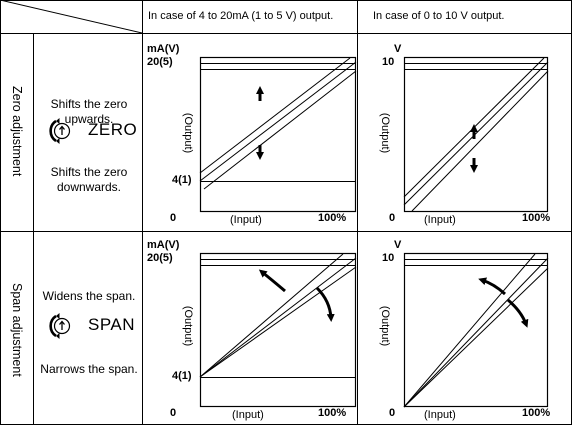  Describe the element at coordinates (17, 330) in the screenshot. I see `row-label-span: Span adjustment` at that location.